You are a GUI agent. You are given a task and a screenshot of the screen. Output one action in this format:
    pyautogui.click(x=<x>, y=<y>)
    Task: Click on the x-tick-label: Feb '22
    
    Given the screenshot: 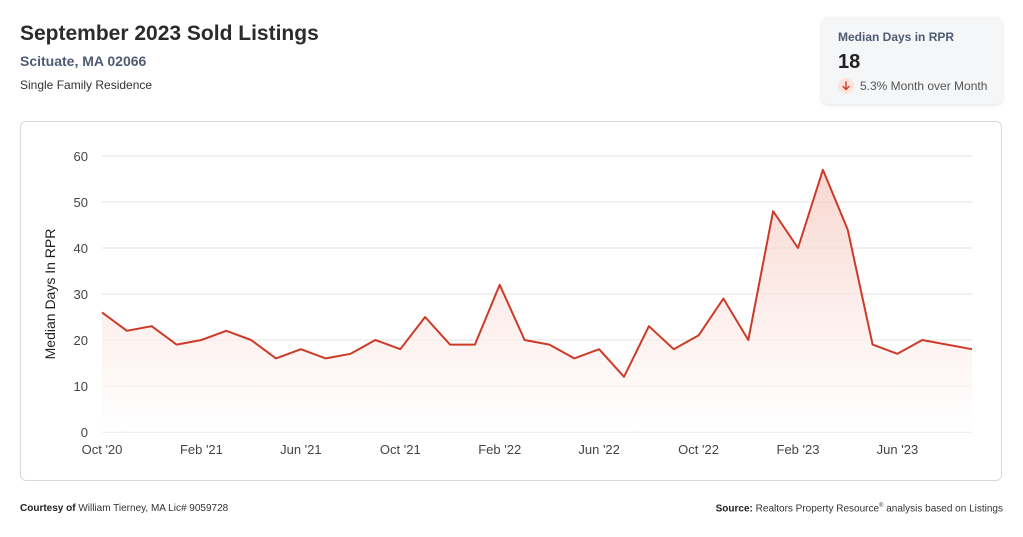 What is the action you would take?
    pyautogui.click(x=499, y=449)
    